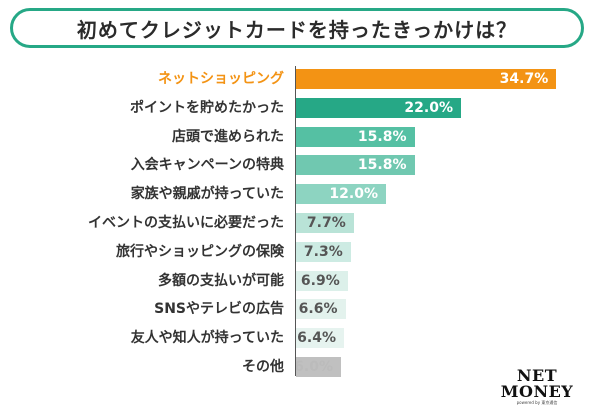  I want to click on category-label: 友人や知人が持っていた, so click(207, 338).